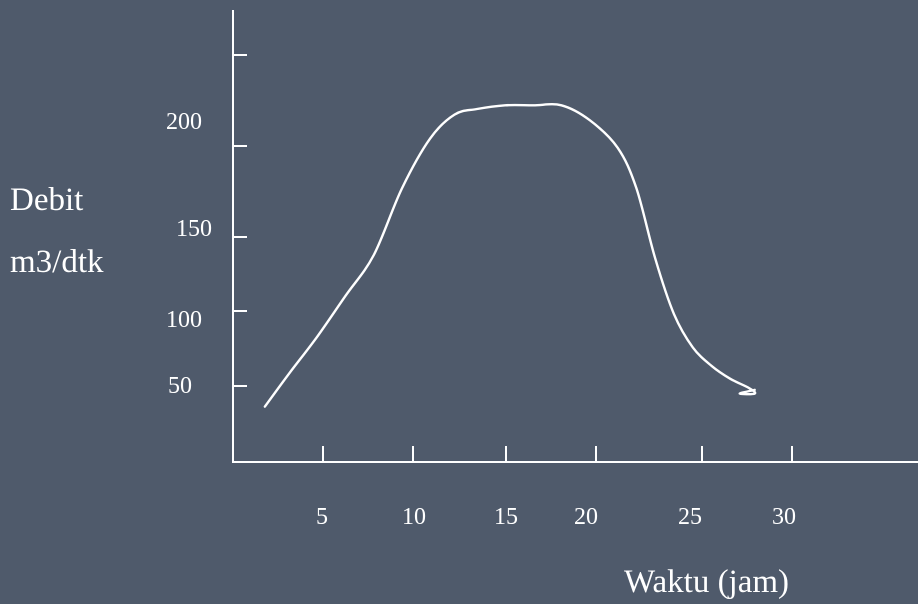  What do you see at coordinates (206, 254) in the screenshot?
I see `y-ticks: 50 100 150 200` at bounding box center [206, 254].